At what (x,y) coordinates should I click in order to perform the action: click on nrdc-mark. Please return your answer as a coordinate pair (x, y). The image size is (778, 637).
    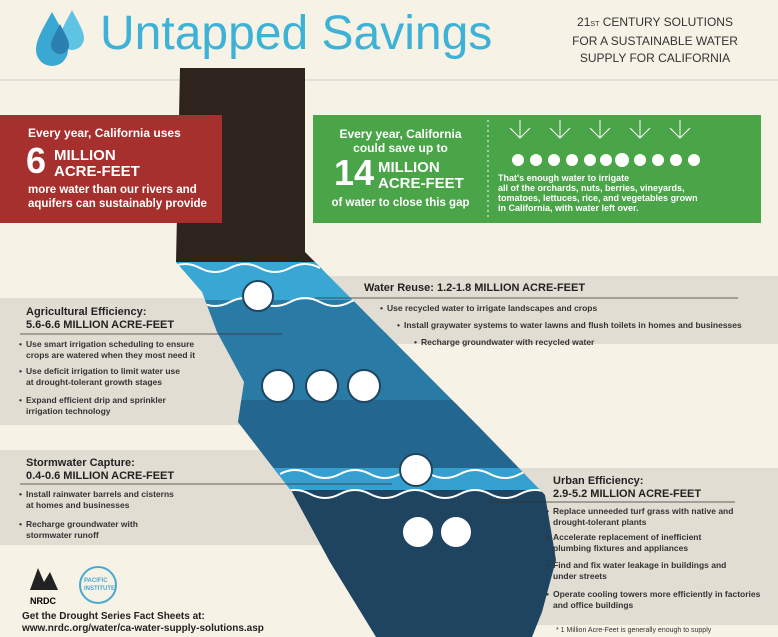
    Looking at the image, I should click on (44, 579).